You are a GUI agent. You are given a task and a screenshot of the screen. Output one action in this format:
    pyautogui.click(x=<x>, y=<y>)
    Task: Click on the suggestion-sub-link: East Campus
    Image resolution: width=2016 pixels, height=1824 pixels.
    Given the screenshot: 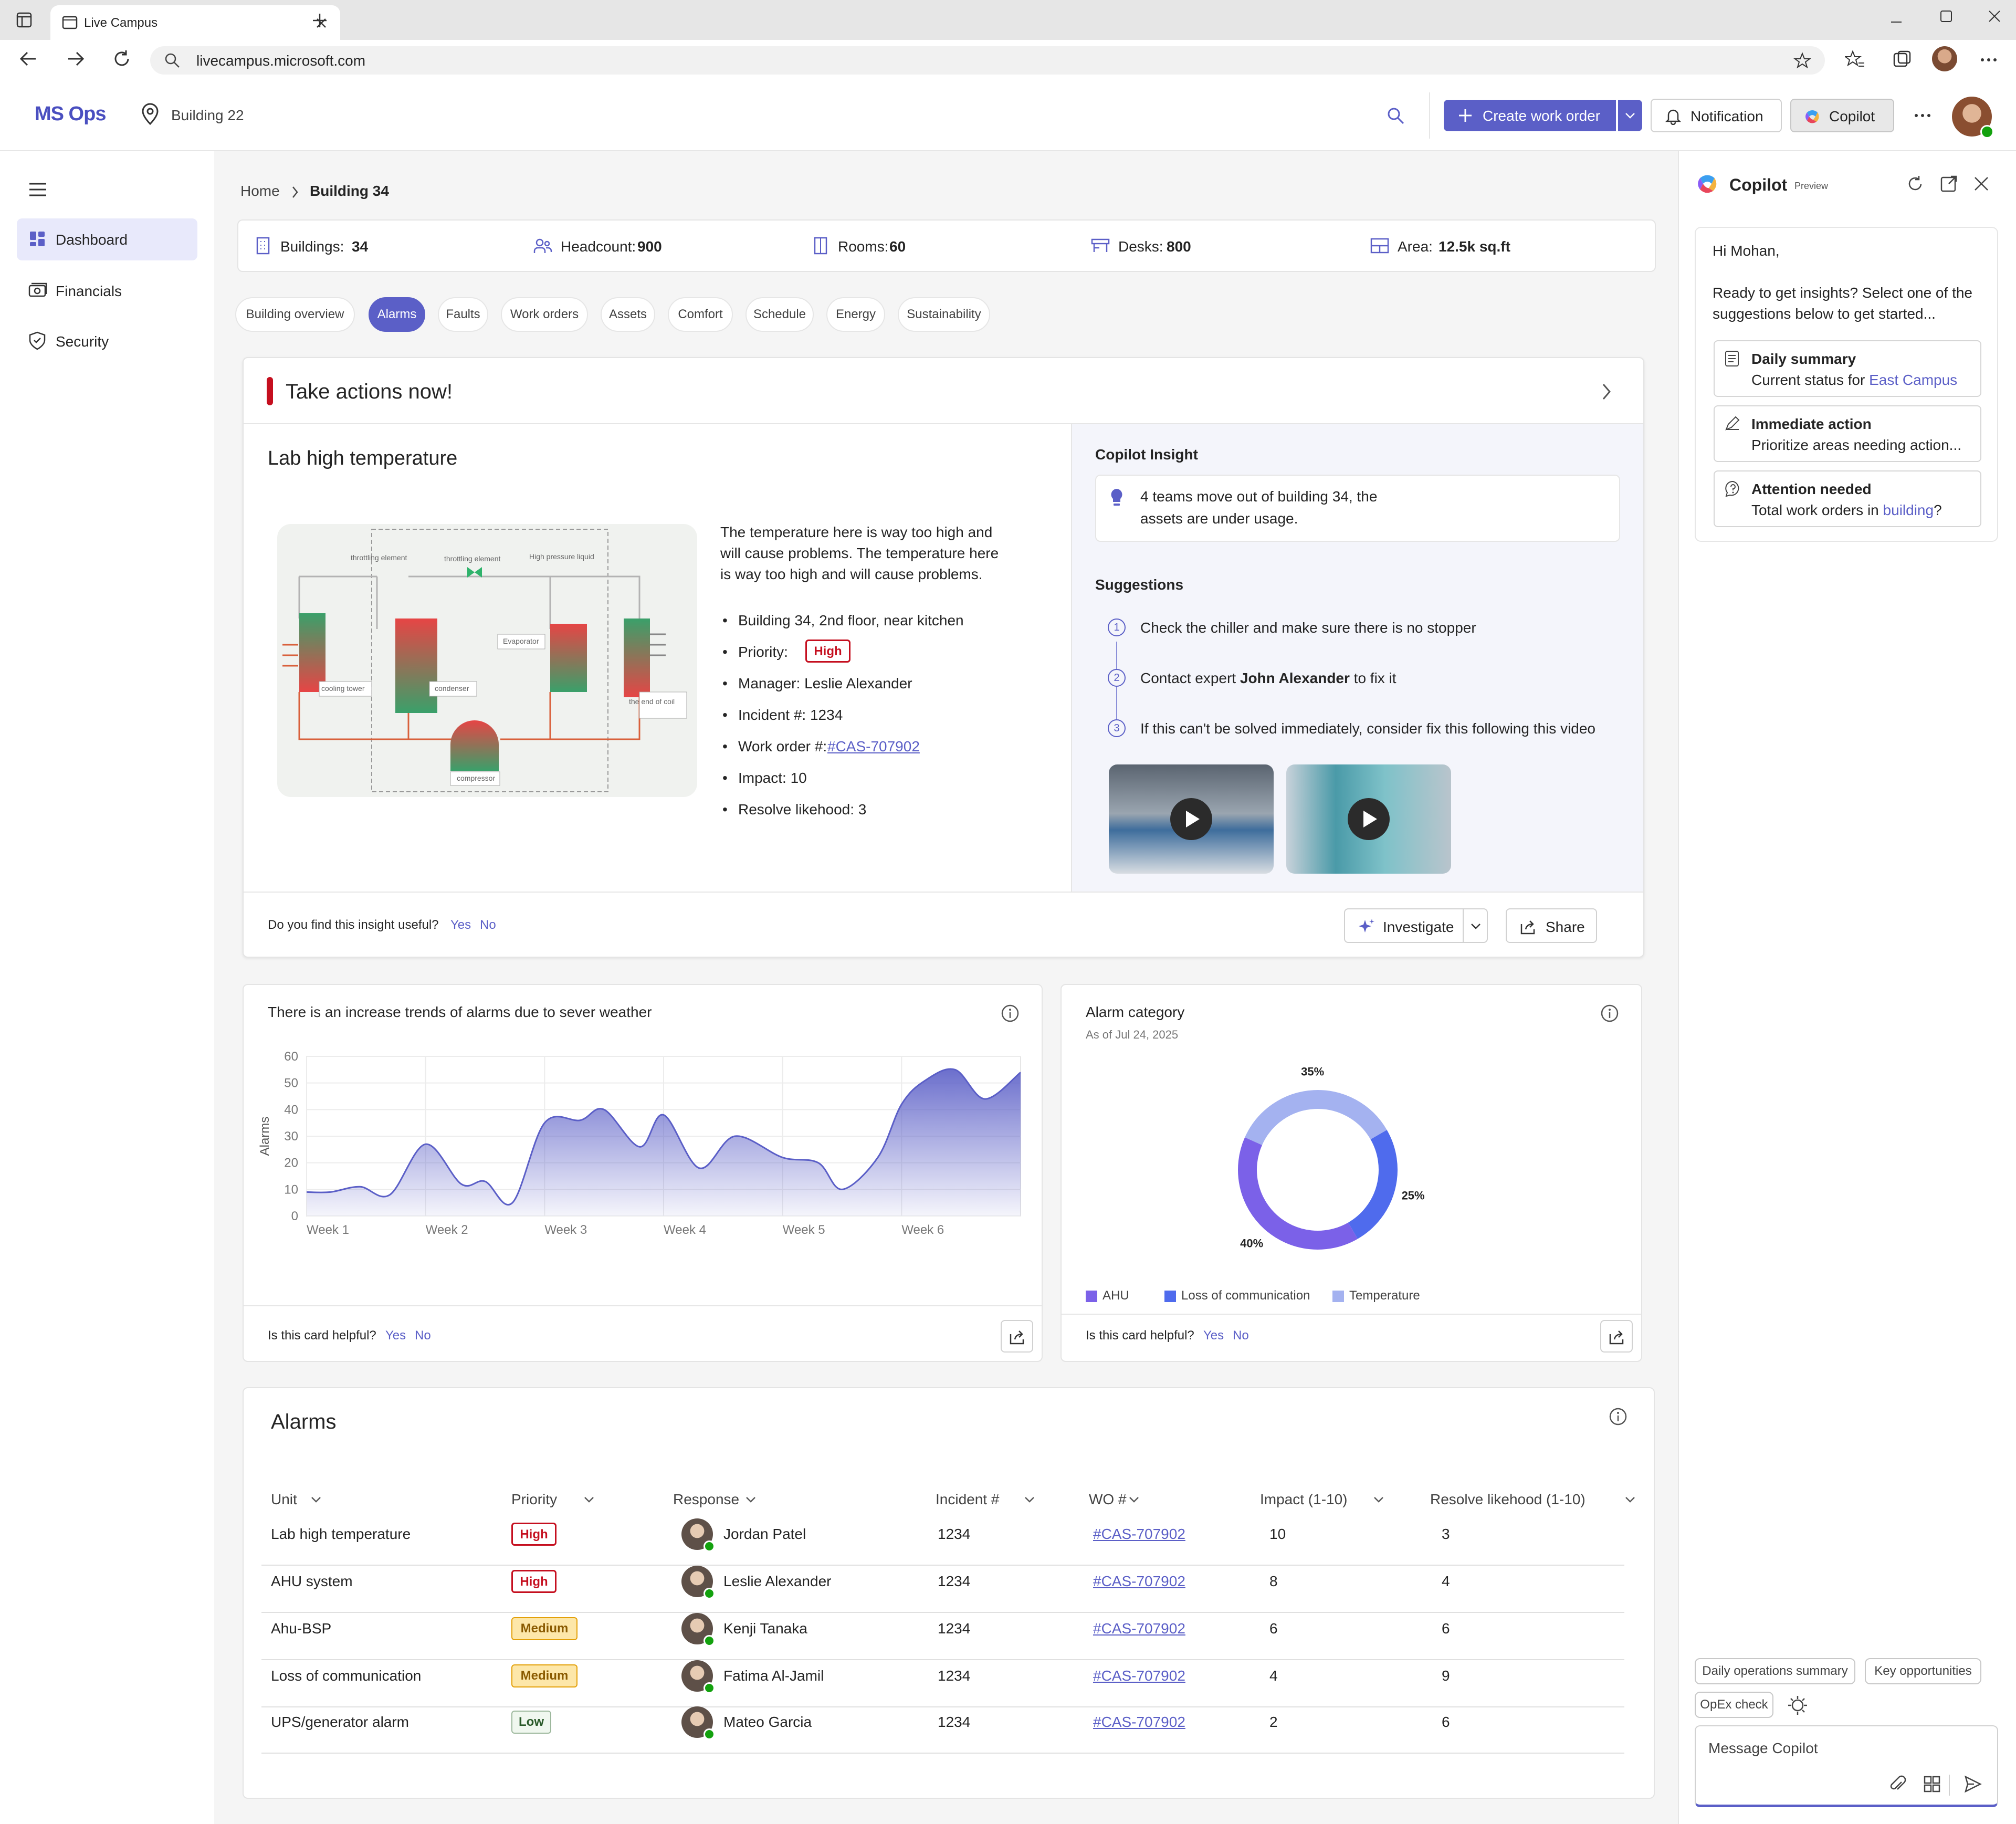 What is the action you would take?
    pyautogui.click(x=1913, y=380)
    